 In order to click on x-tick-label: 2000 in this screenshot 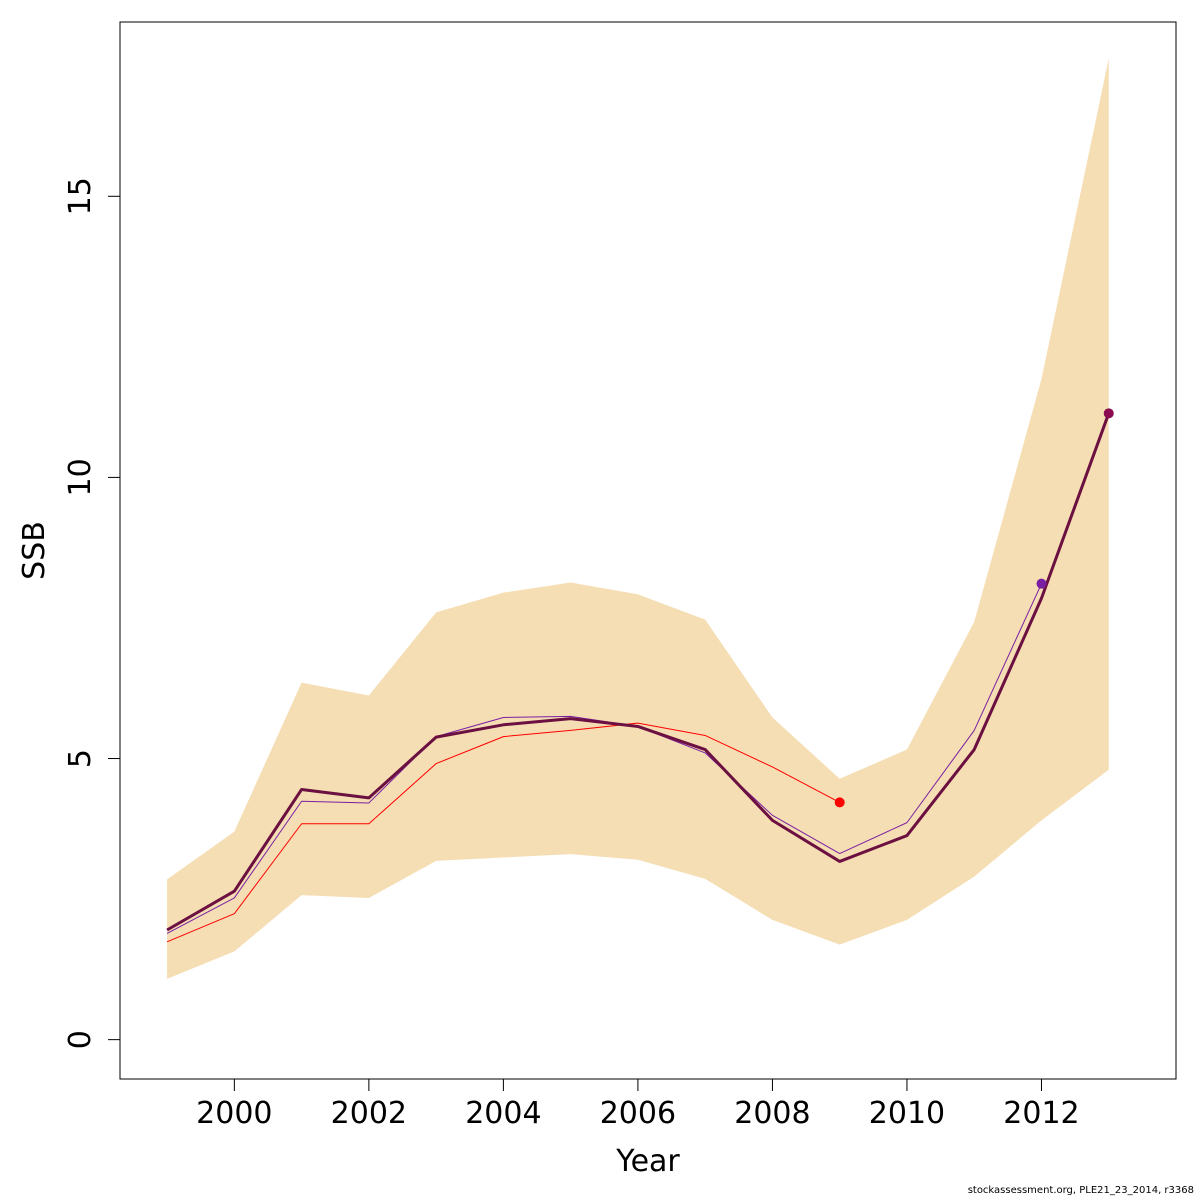, I will do `click(234, 1113)`.